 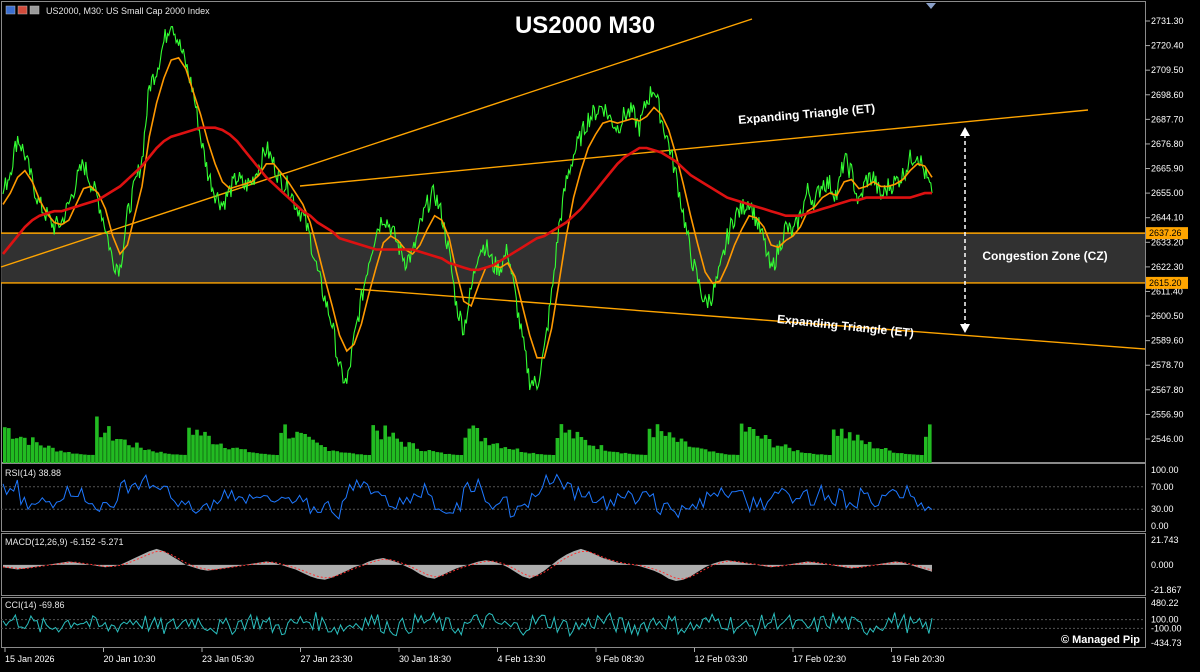 I want to click on macd-histogram, so click(x=467, y=564).